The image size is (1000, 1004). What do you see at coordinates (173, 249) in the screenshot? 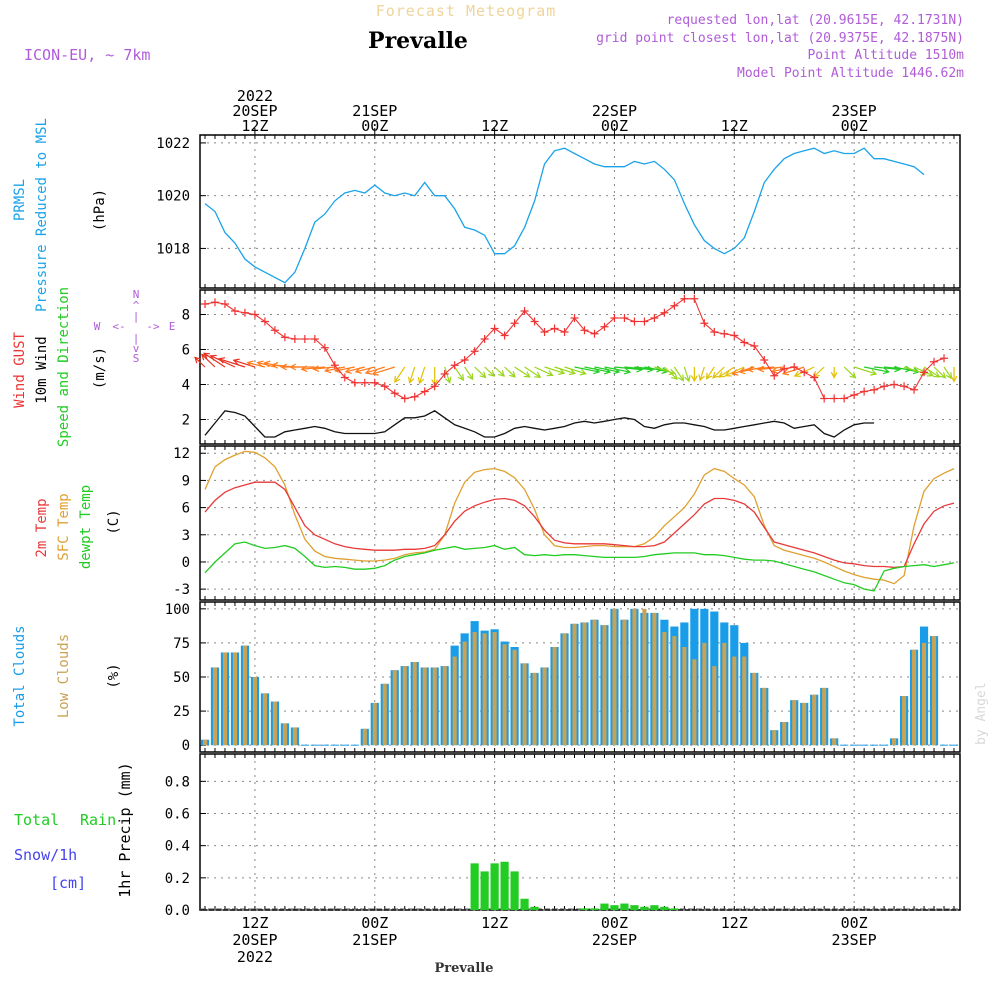
I see `y-tick-label: 1018` at bounding box center [173, 249].